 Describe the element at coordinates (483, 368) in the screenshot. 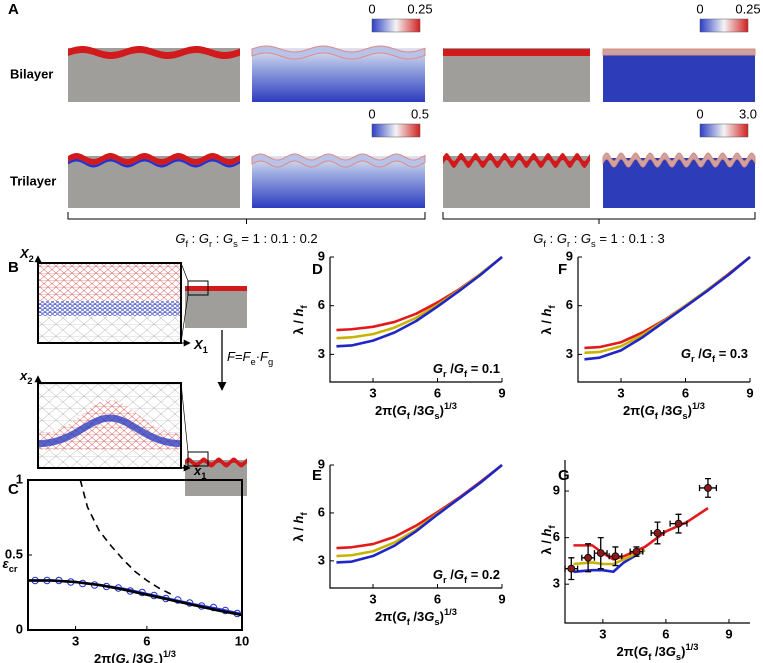

I see `text-part: = 0.1` at that location.